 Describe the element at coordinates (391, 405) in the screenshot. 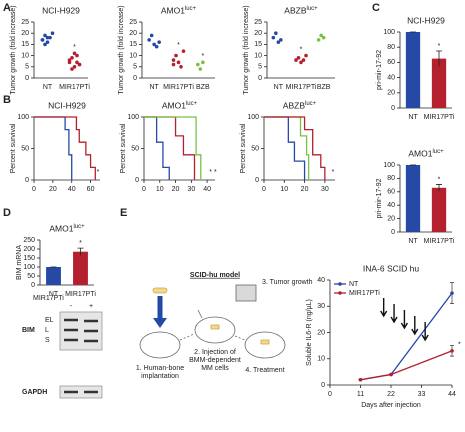

I see `x-axis-label: Days after injection` at that location.